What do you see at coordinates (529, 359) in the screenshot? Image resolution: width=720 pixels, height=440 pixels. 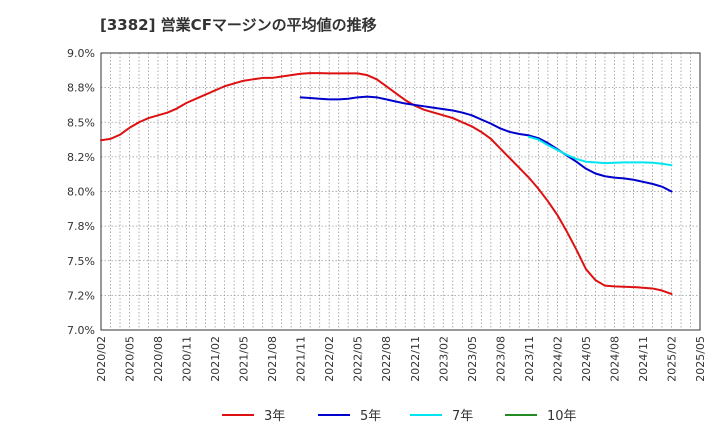 I see `x-tick-label: 2023/11` at bounding box center [529, 359].